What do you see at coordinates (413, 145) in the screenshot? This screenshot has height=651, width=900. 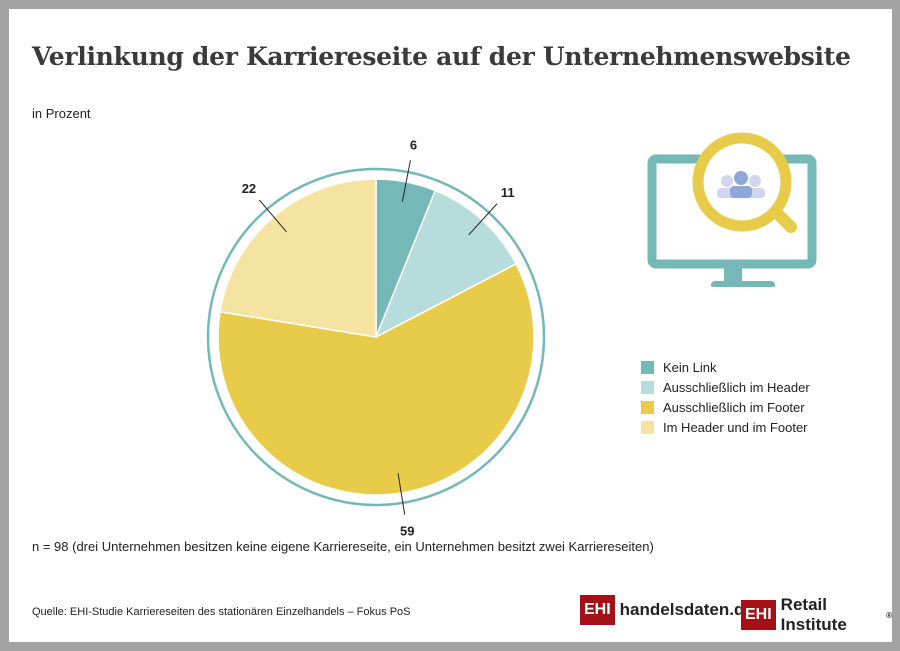 I see `data-label: 6` at bounding box center [413, 145].